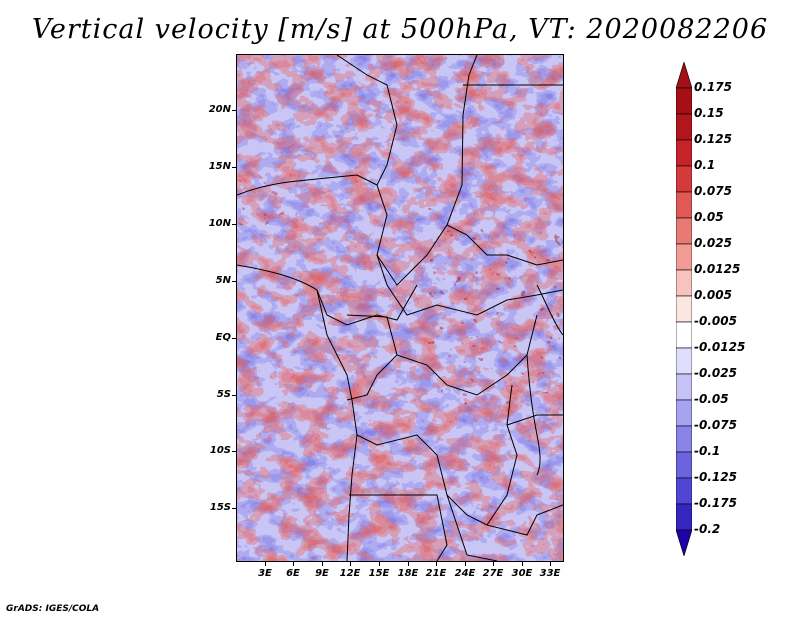 The height and width of the screenshot is (618, 800). What do you see at coordinates (522, 573) in the screenshot?
I see `lon-label-30e: 30E` at bounding box center [522, 573].